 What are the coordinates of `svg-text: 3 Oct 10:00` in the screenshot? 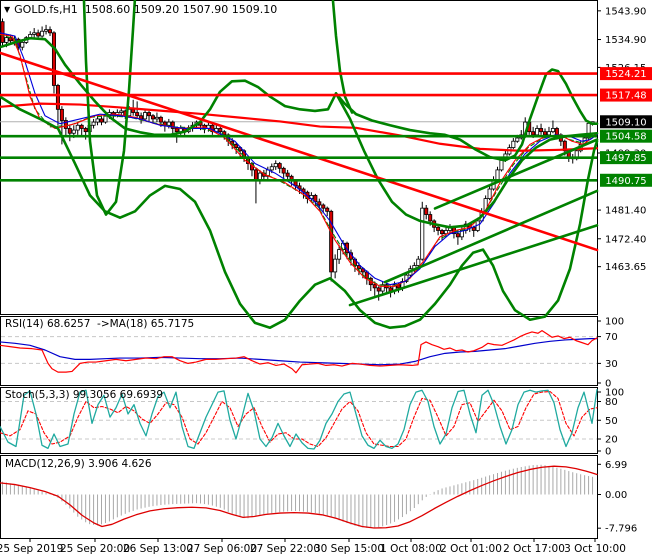 It's located at (595, 549).